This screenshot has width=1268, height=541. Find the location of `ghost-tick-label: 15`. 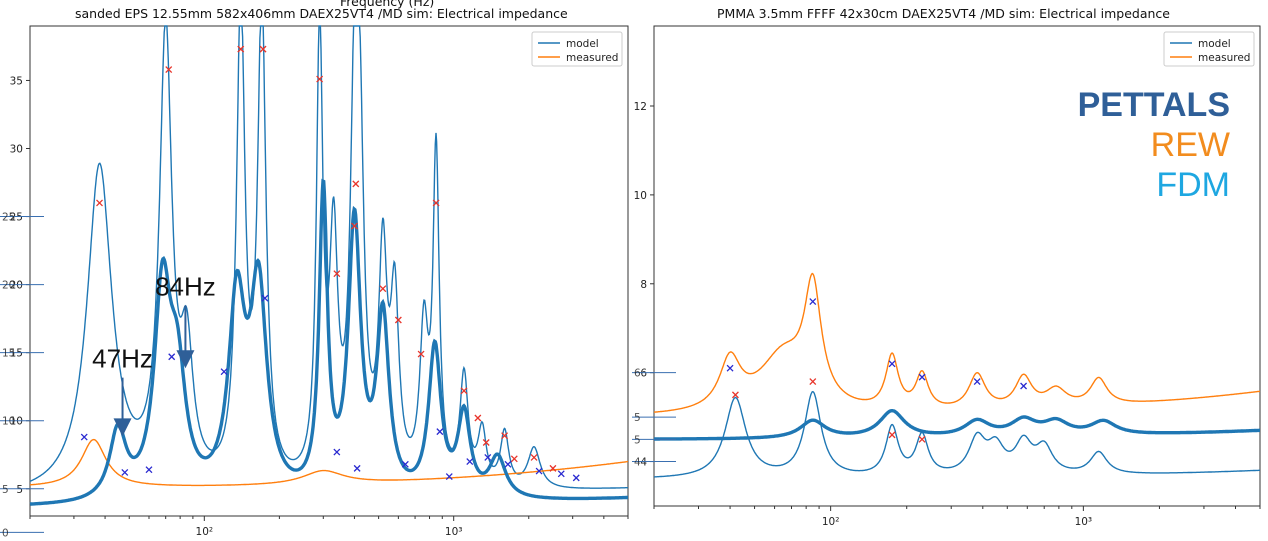

ghost-tick-label: 15 is located at coordinates (8, 354).